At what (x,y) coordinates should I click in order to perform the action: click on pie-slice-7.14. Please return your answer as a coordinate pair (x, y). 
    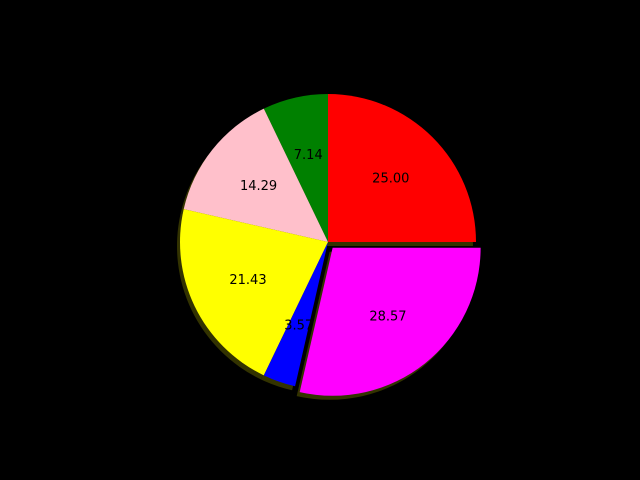
    Looking at the image, I should click on (295, 168).